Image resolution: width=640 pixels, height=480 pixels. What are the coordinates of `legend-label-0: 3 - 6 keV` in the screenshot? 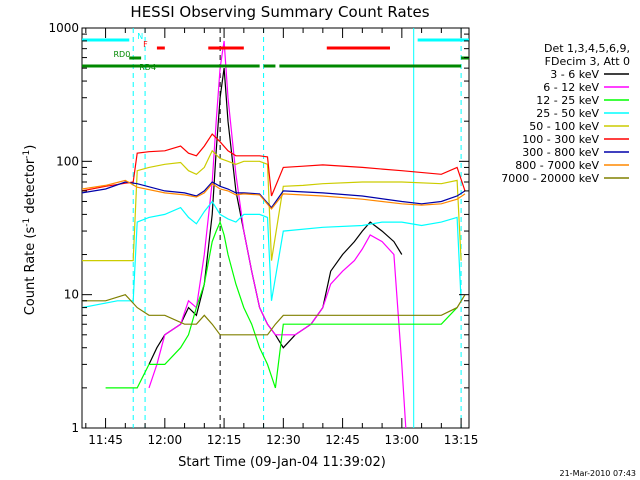 It's located at (574, 74).